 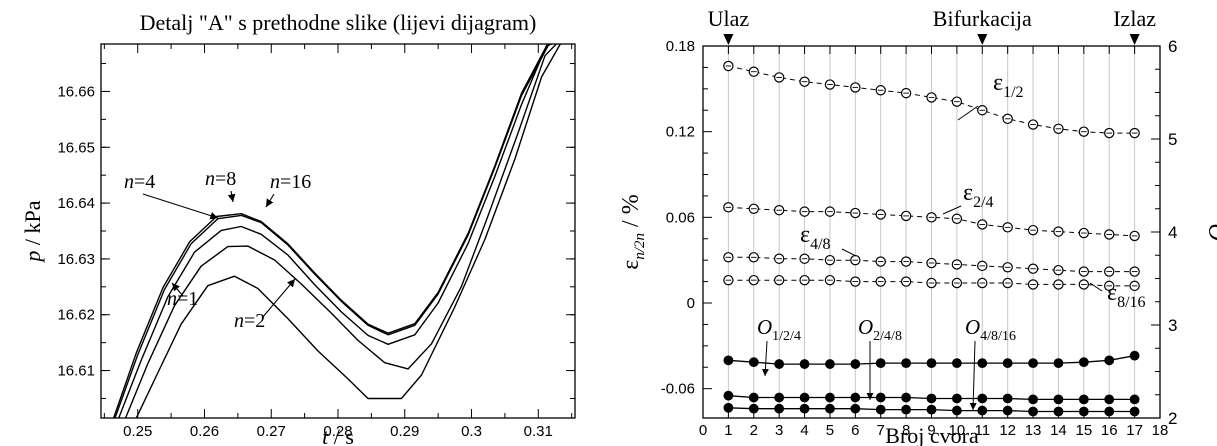 I want to click on label-value: =8, so click(x=225, y=179).